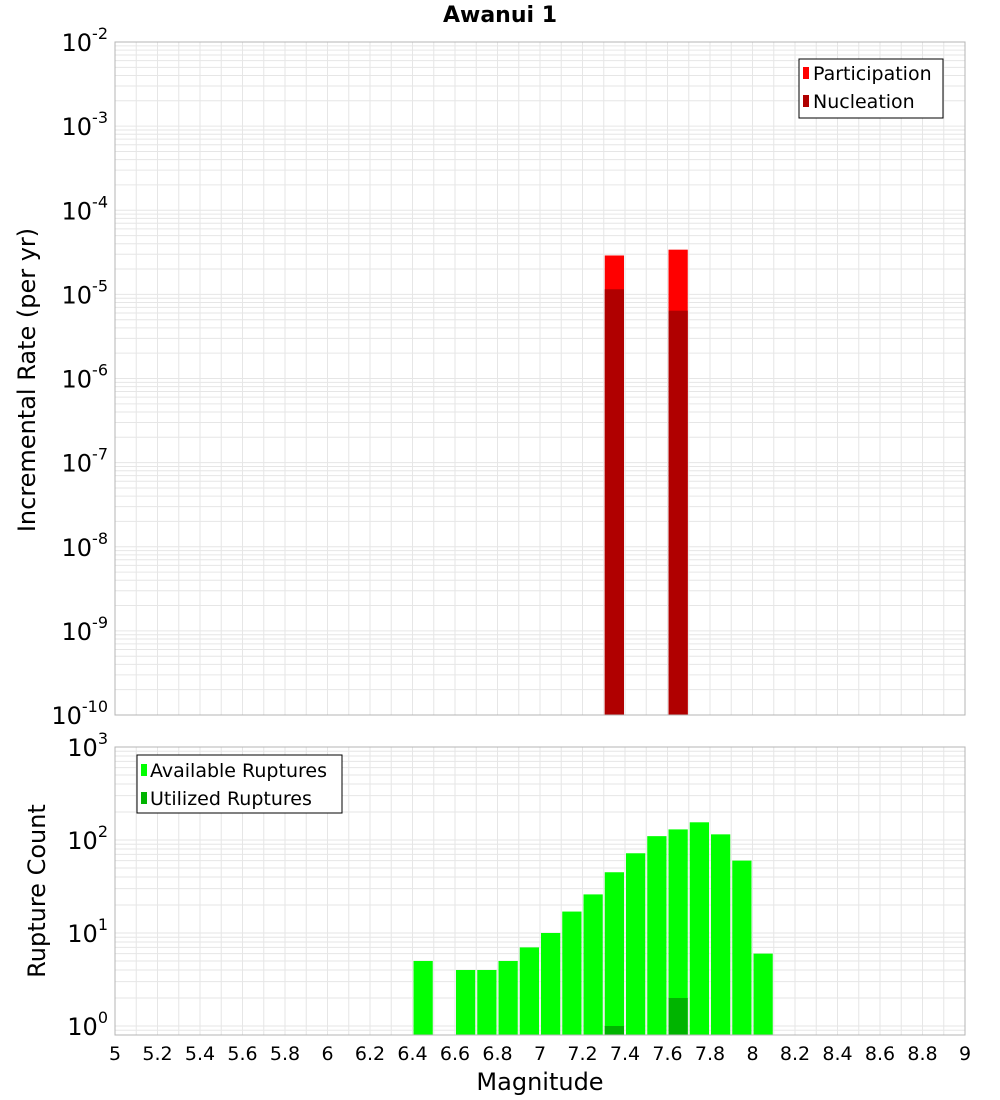 The height and width of the screenshot is (1100, 1000). What do you see at coordinates (497, 1054) in the screenshot?
I see `x-tick-label: 6.8` at bounding box center [497, 1054].